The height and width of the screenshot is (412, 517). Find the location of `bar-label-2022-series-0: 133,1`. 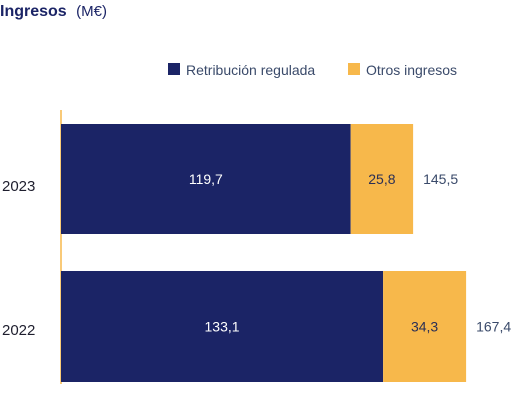

bar-label-2022-series-0: 133,1 is located at coordinates (222, 327).